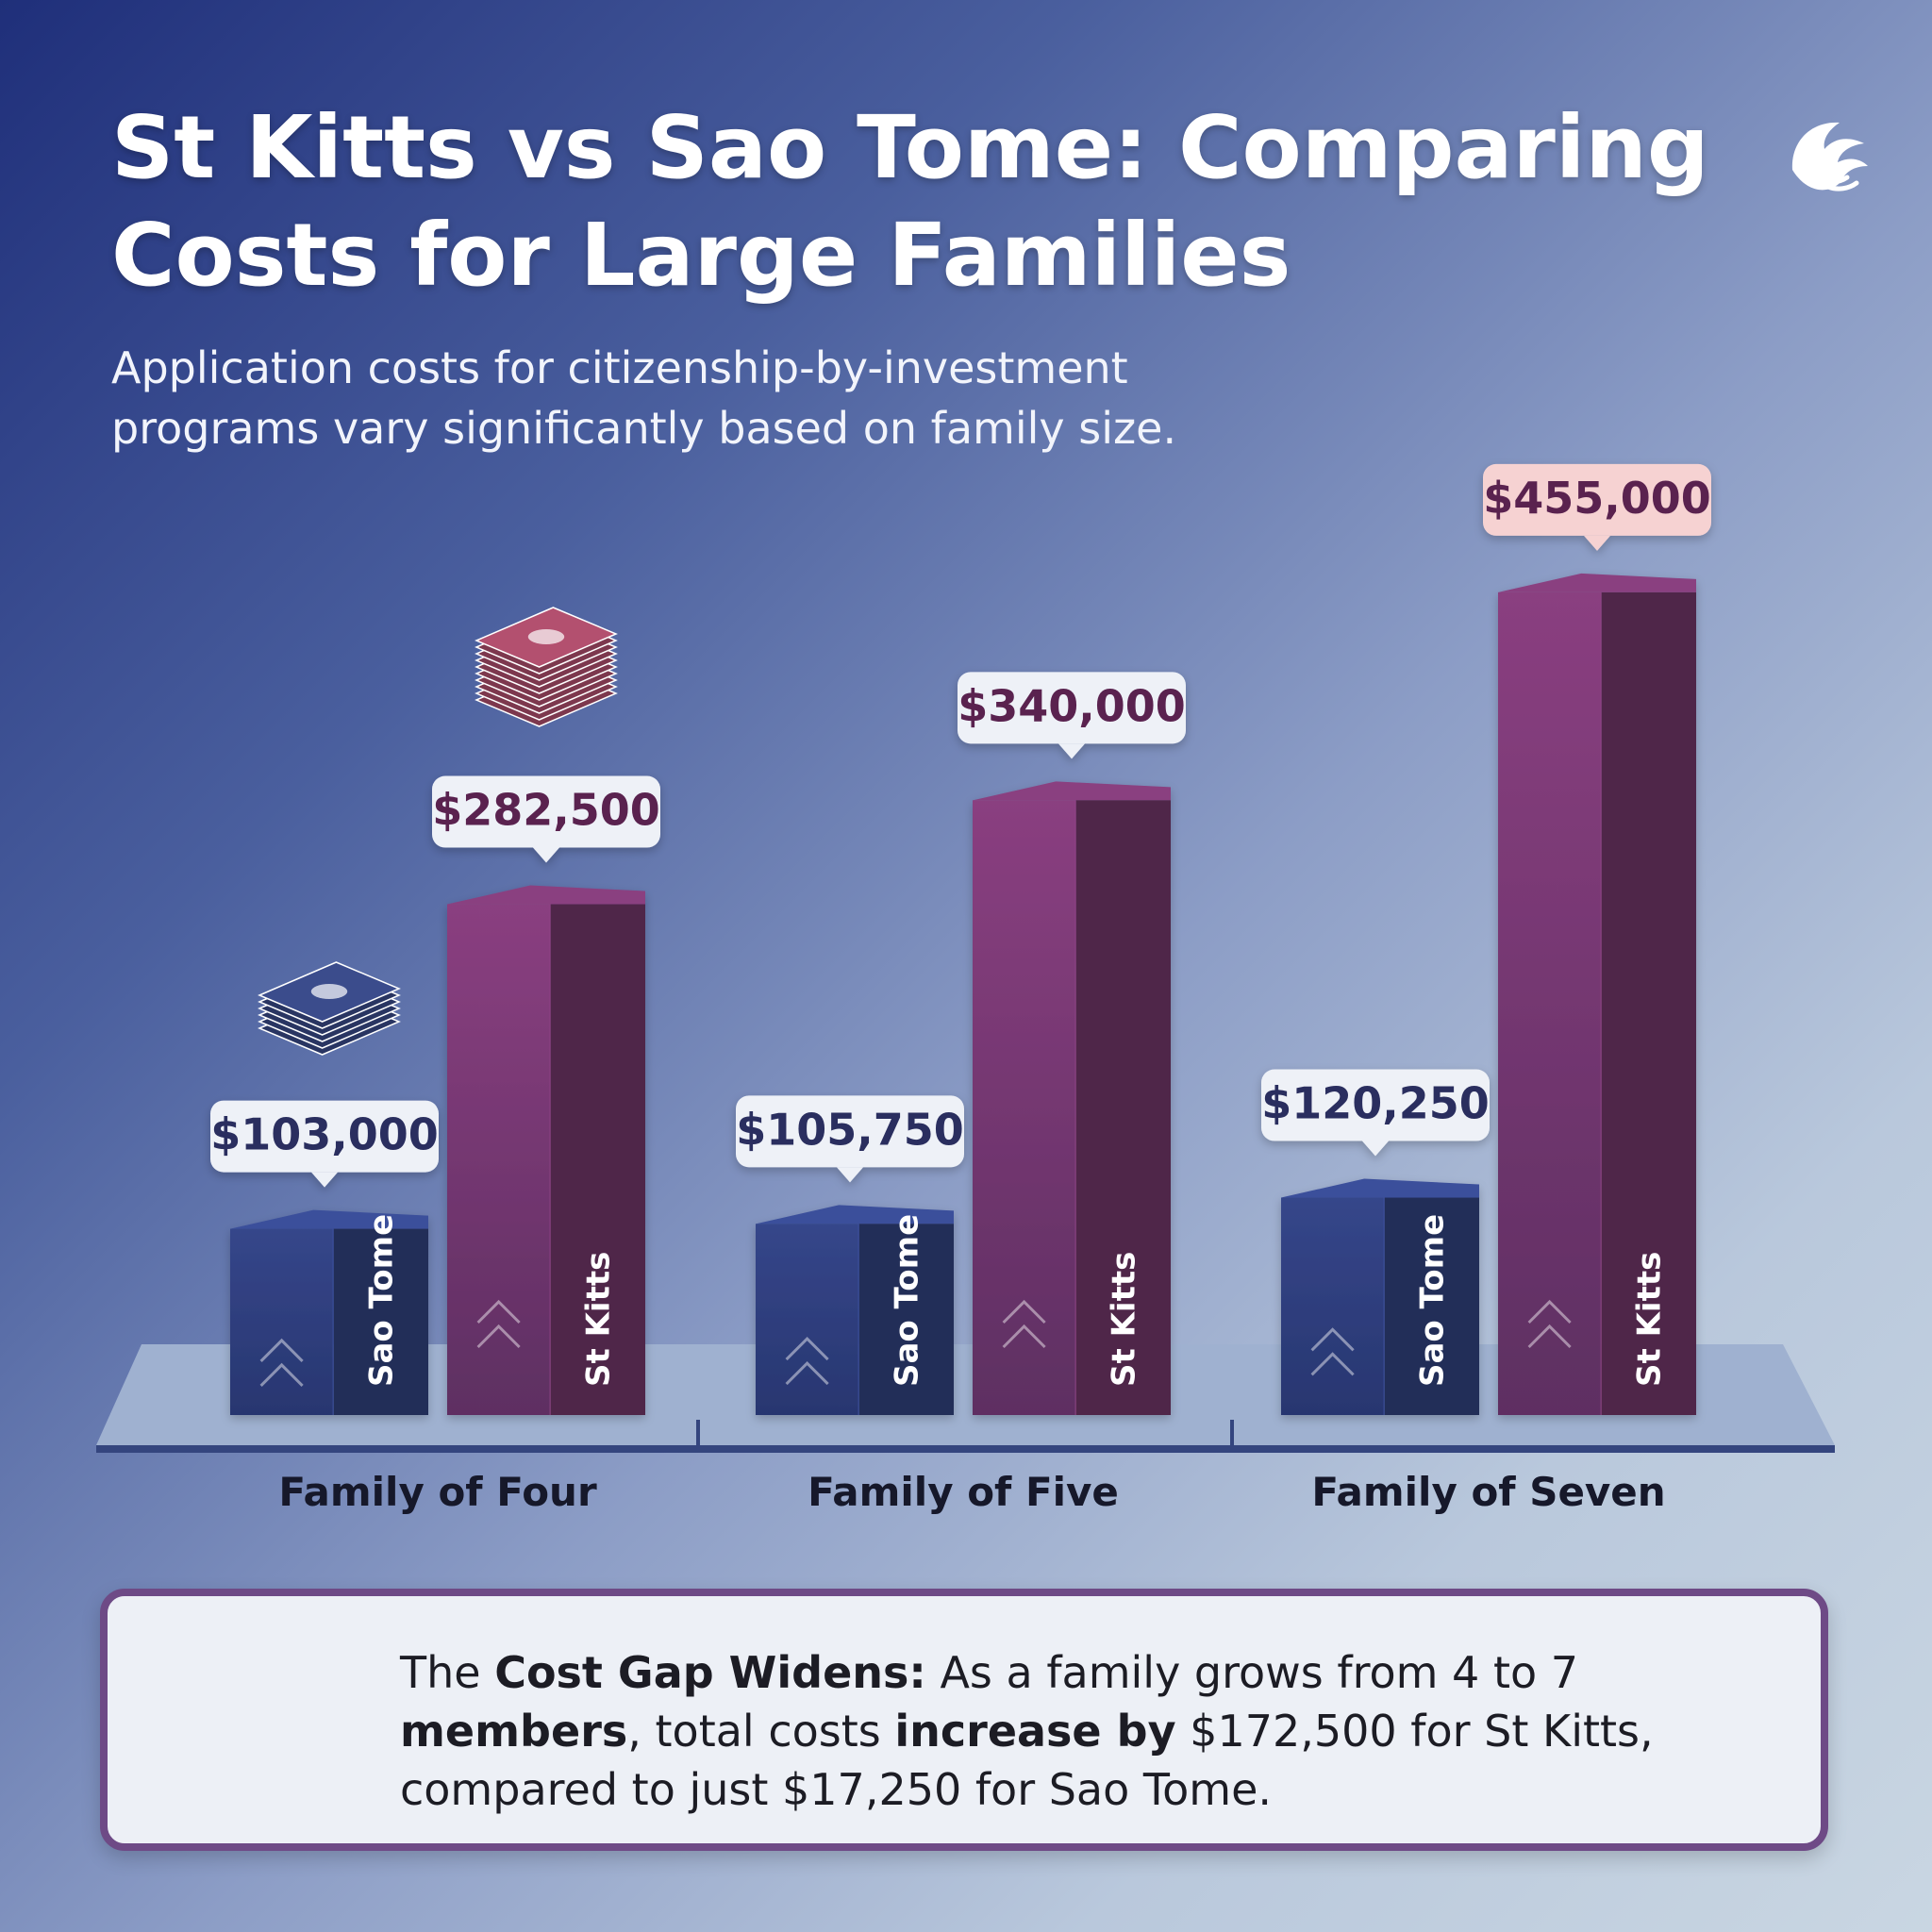 This screenshot has height=1932, width=1932. I want to click on callout-part: As a family grows from 4 to 7, so click(1252, 1672).